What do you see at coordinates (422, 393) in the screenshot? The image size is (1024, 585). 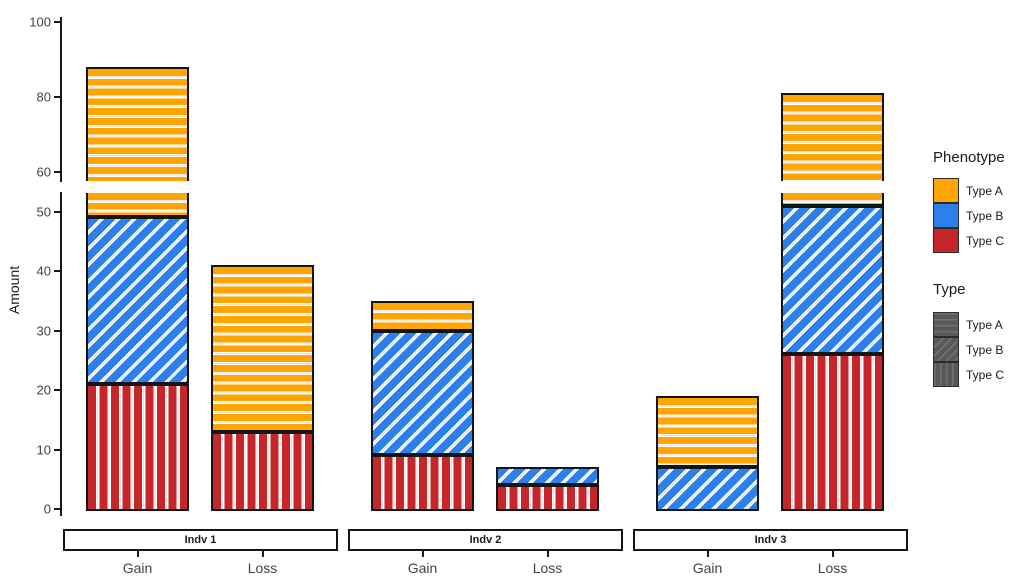 I see `bar-indv-2-gain-type-b` at bounding box center [422, 393].